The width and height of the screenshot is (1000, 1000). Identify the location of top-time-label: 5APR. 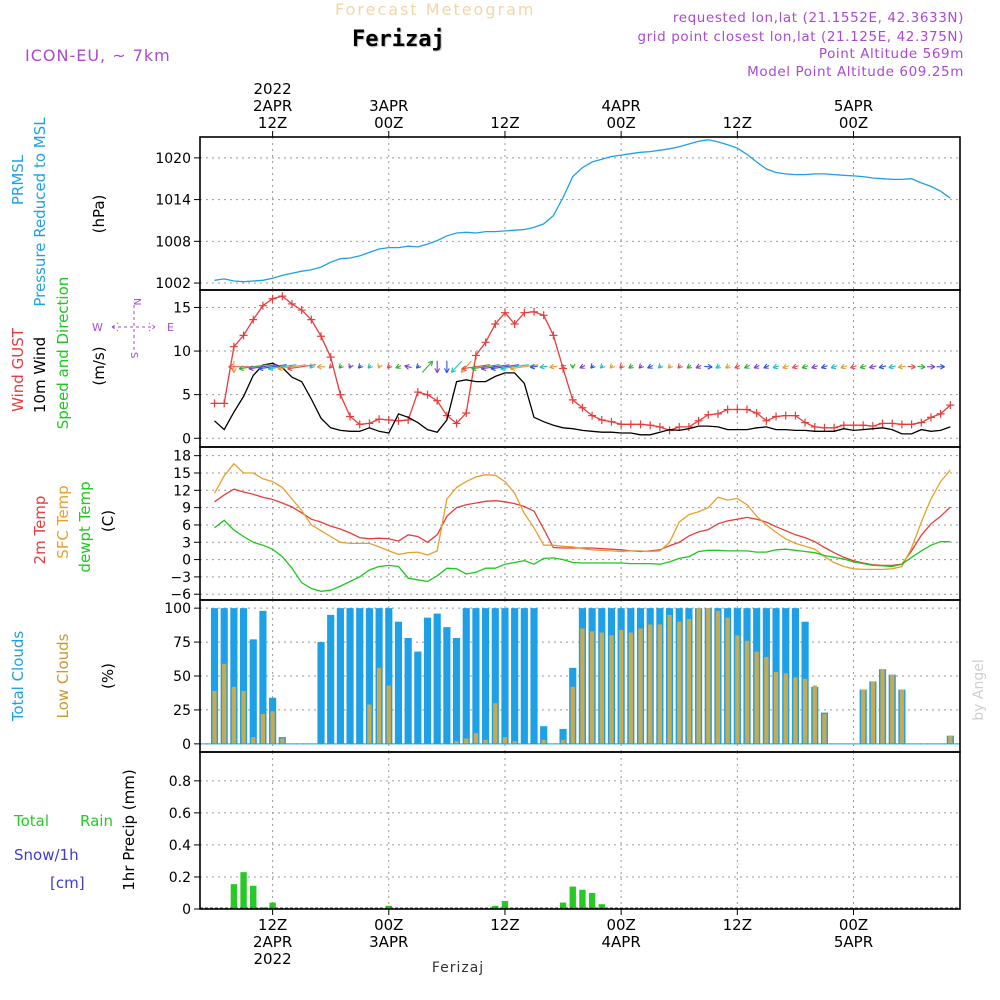
(853, 106).